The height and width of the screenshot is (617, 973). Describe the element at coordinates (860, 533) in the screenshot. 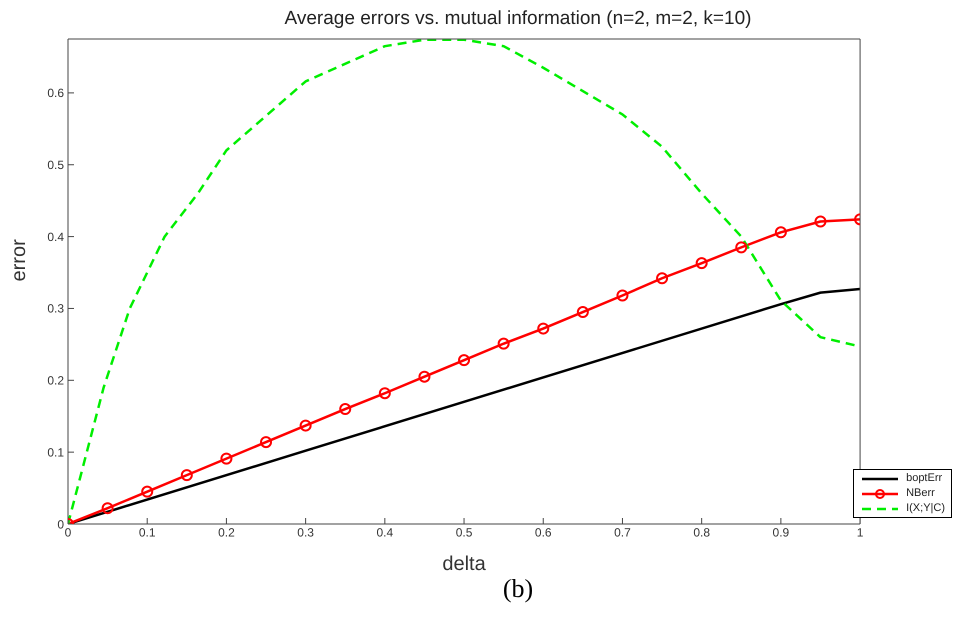

I see `x-tick-label: 1` at that location.